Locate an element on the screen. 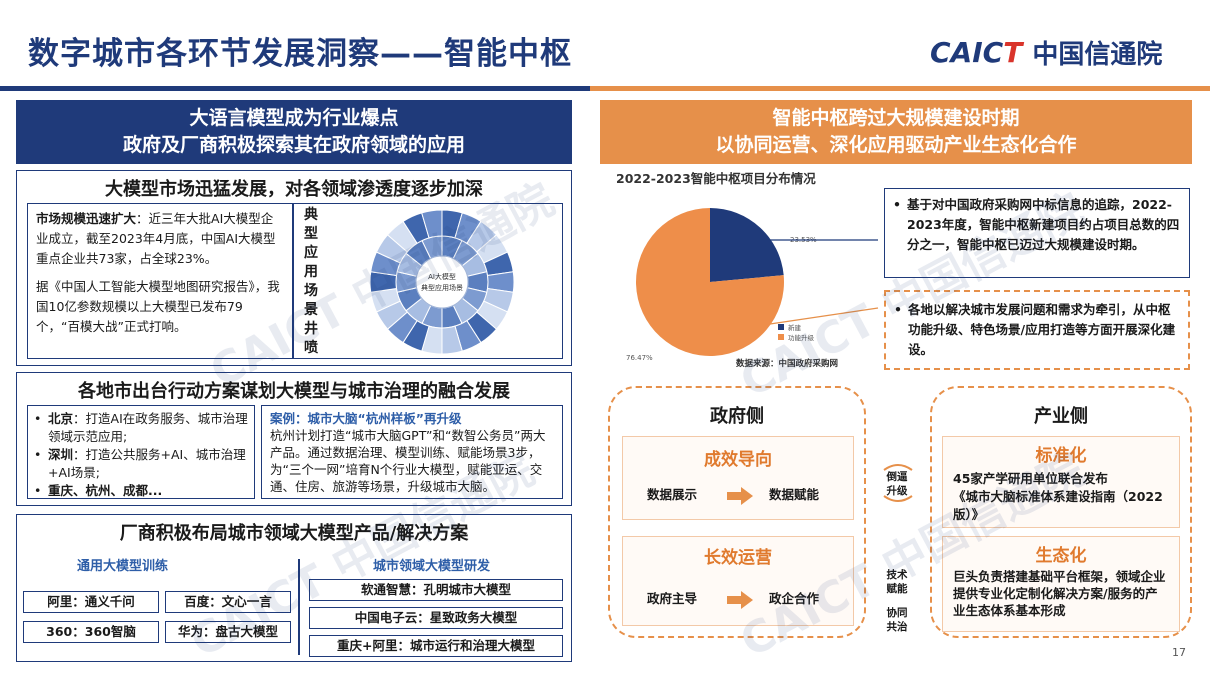 Image resolution: width=1210 pixels, height=681 pixels. product-360: 360：360智脑 is located at coordinates (91, 632).